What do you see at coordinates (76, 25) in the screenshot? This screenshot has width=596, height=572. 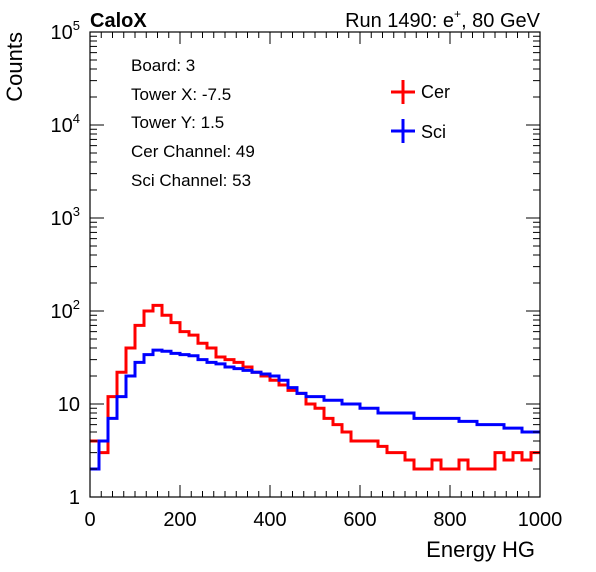 I see `y-tick-exponent: 5` at bounding box center [76, 25].